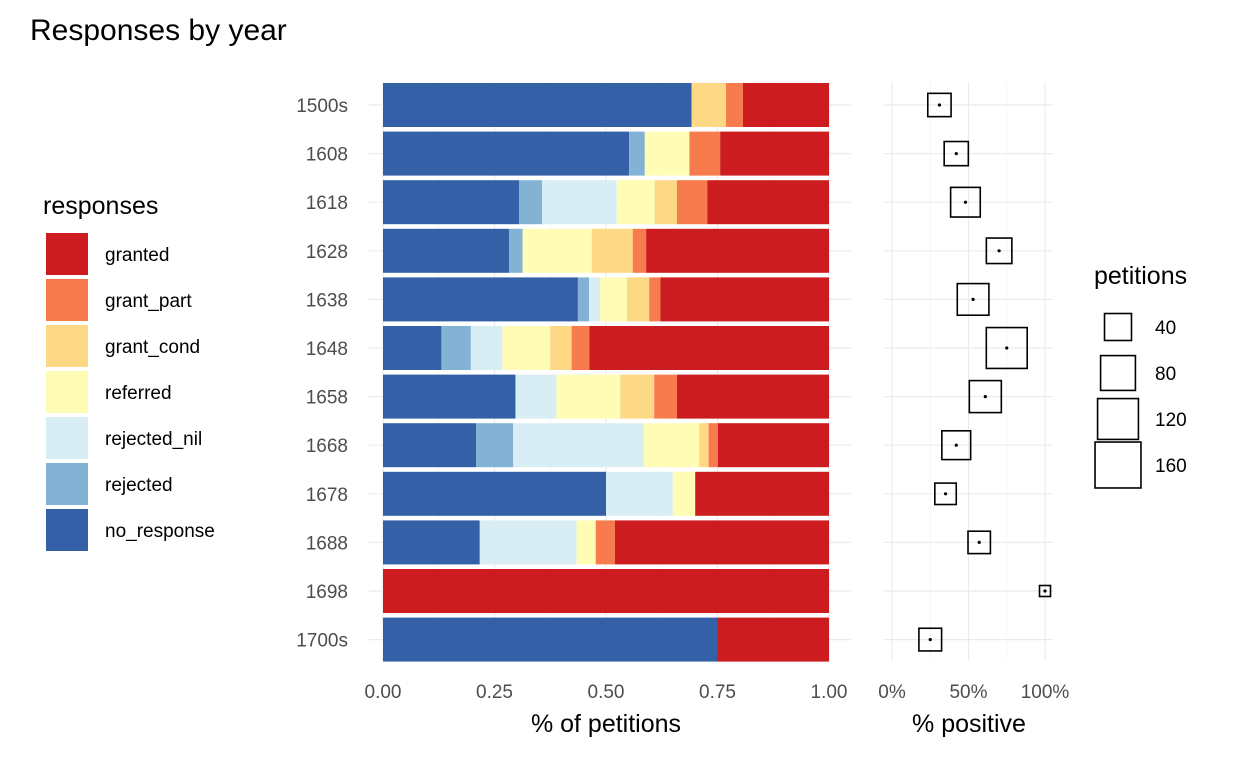 The image size is (1248, 768). What do you see at coordinates (557, 250) in the screenshot?
I see `bar-segment-1628-referred` at bounding box center [557, 250].